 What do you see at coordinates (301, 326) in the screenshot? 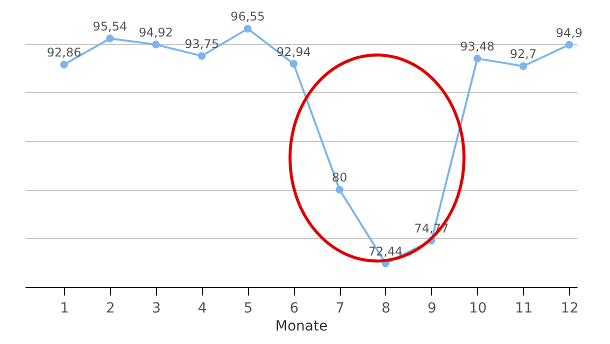
I see `x-axis-title: Monate` at bounding box center [301, 326].